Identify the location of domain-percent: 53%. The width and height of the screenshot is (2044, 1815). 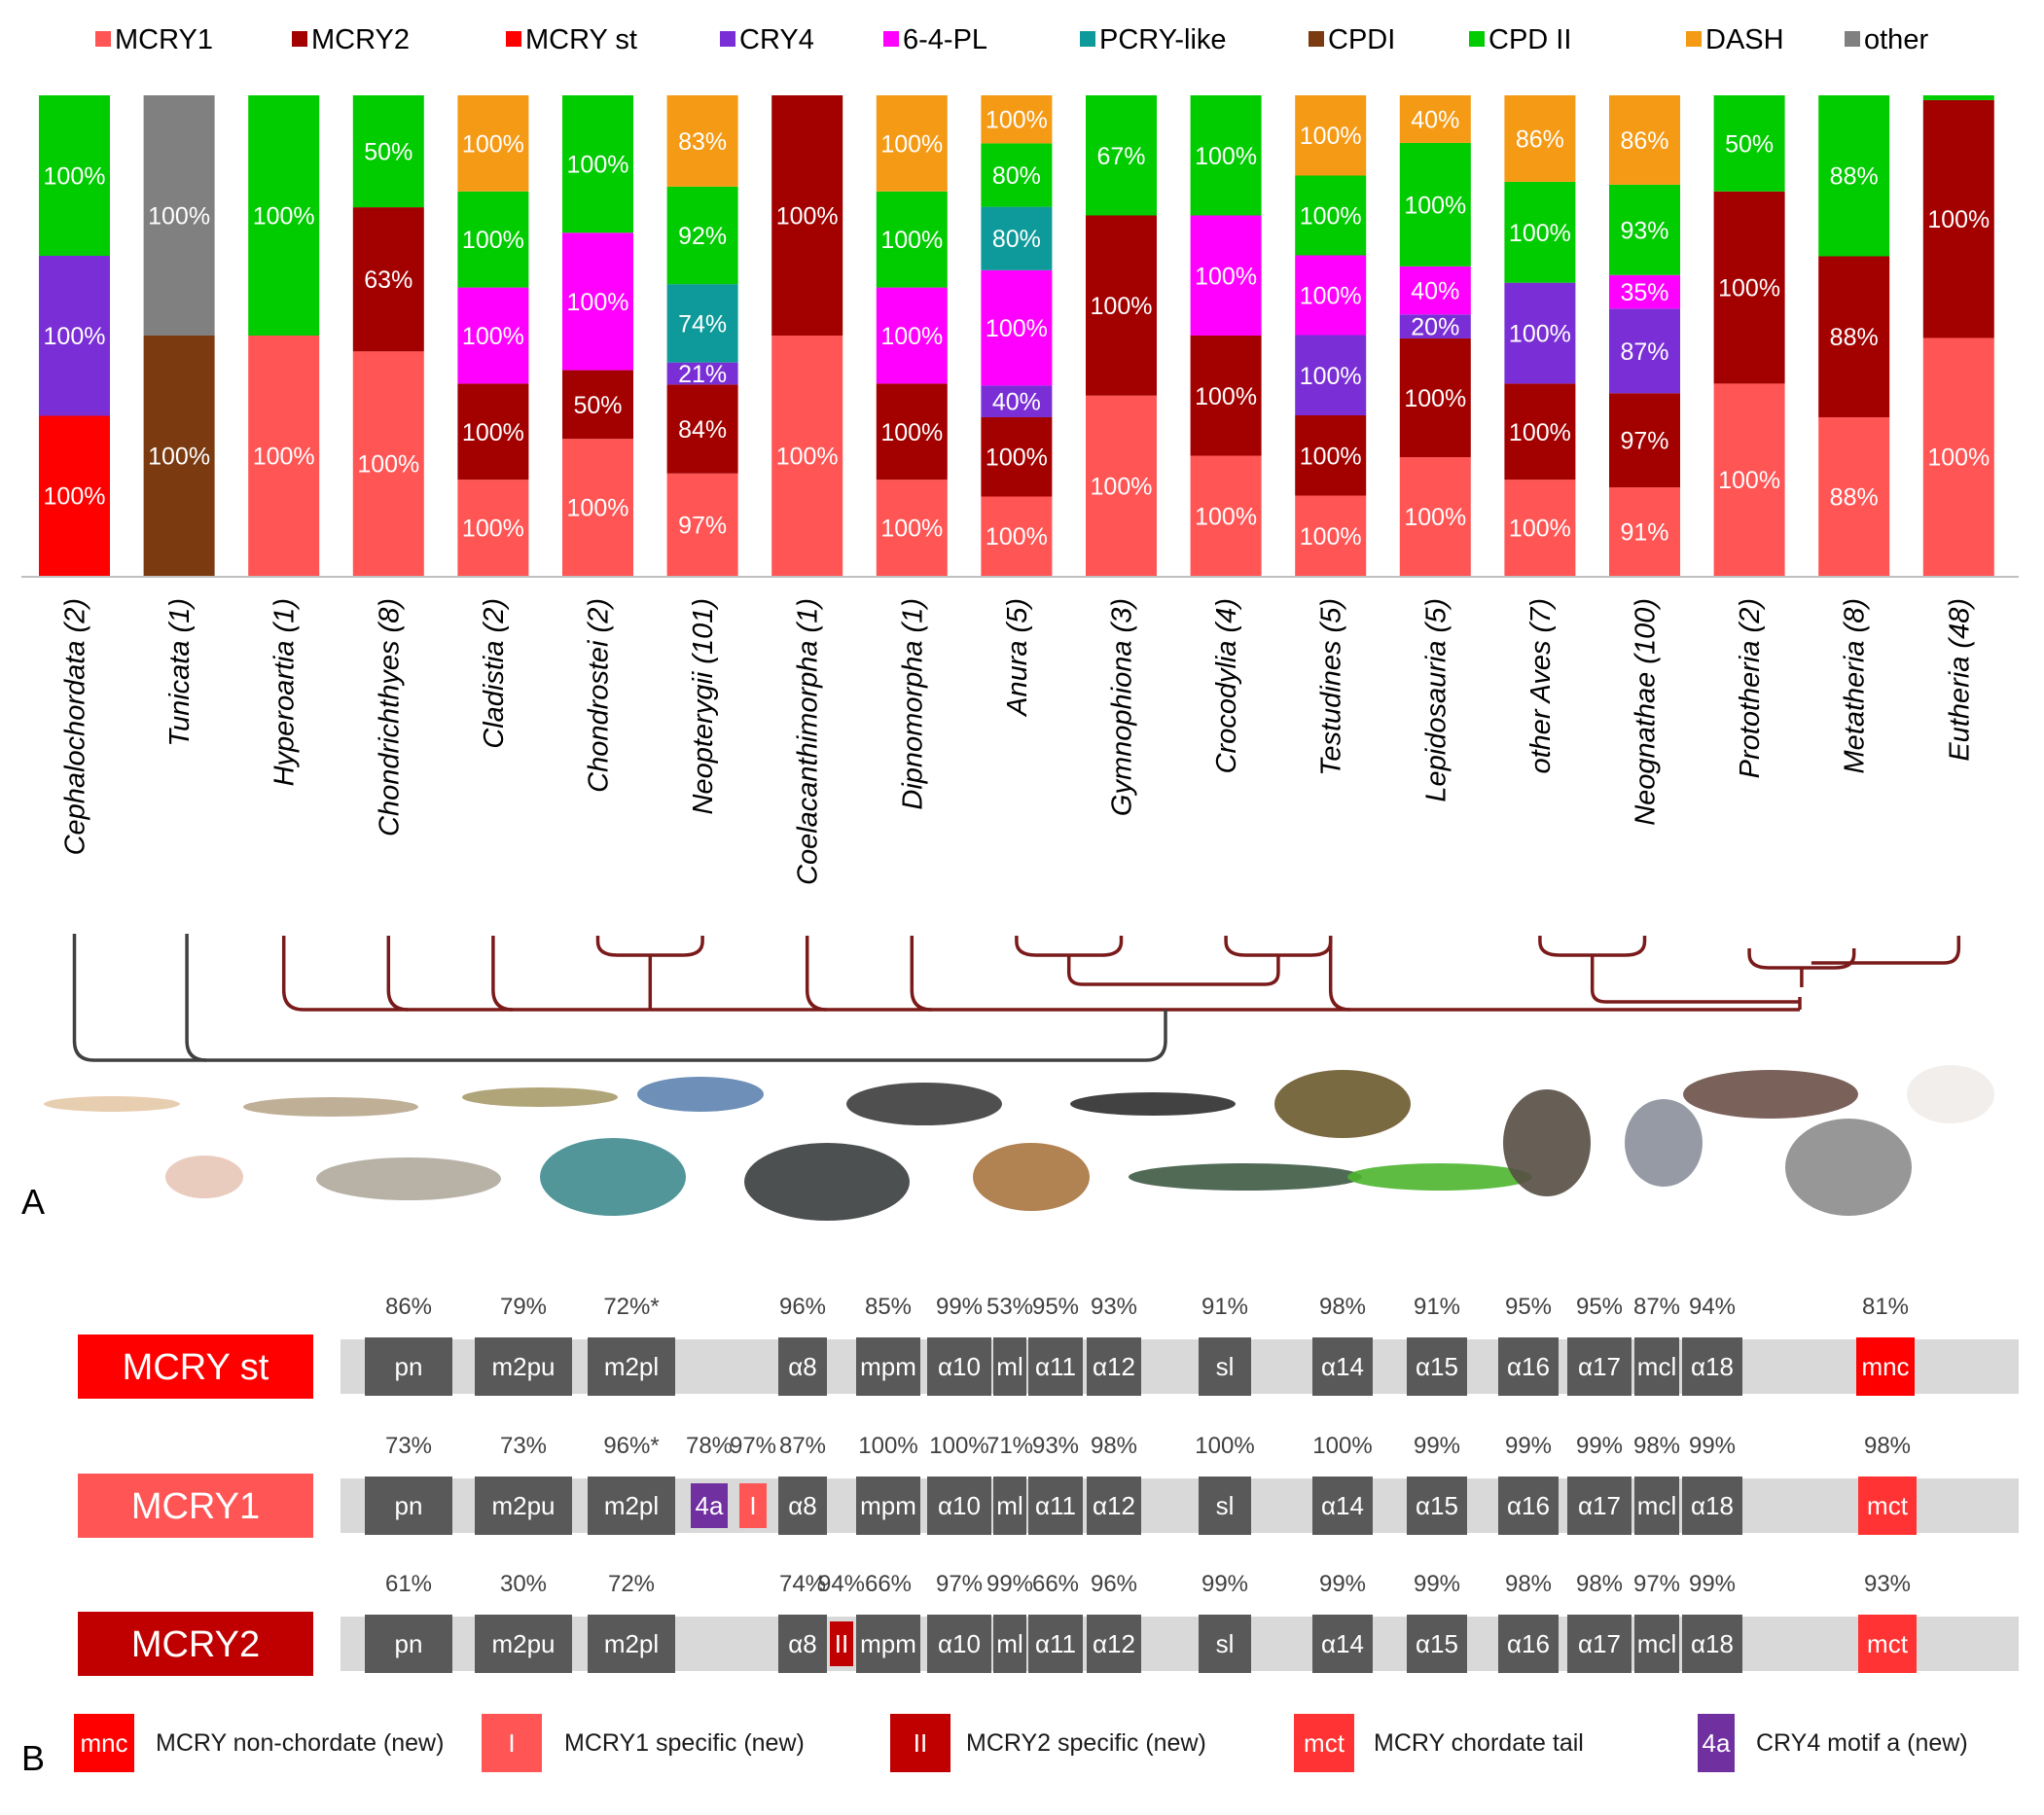
(1009, 1307).